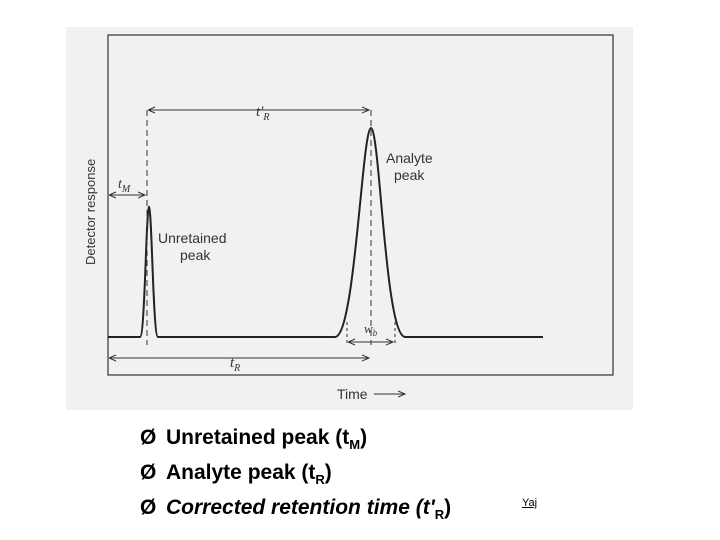 The image size is (720, 540). I want to click on analyte-label-line2: peak, so click(409, 175).